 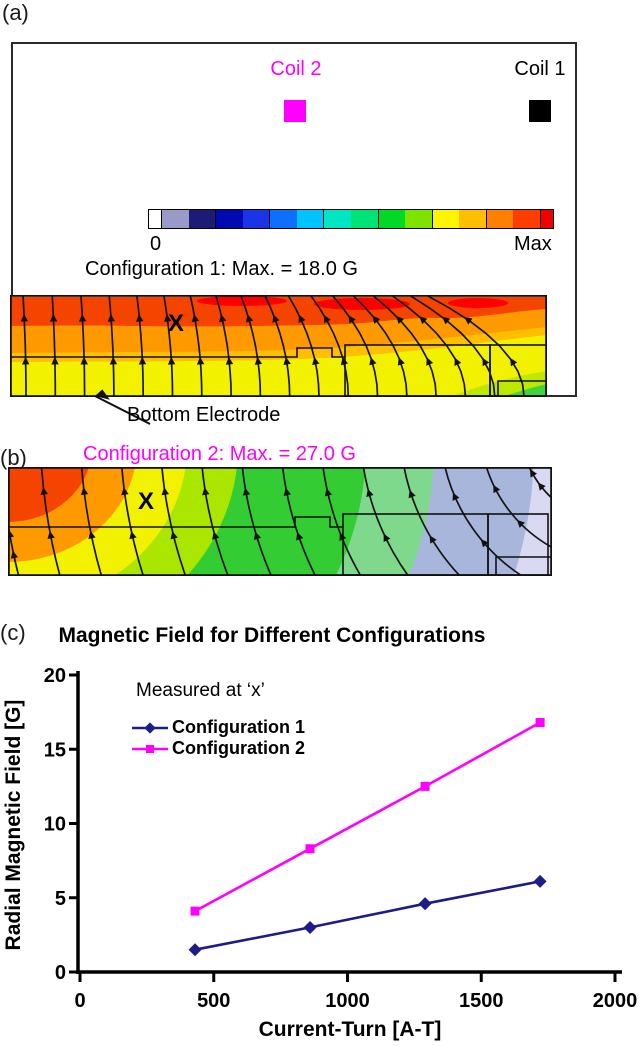 I want to click on electrode-label: Bottom Electrode, so click(x=204, y=415).